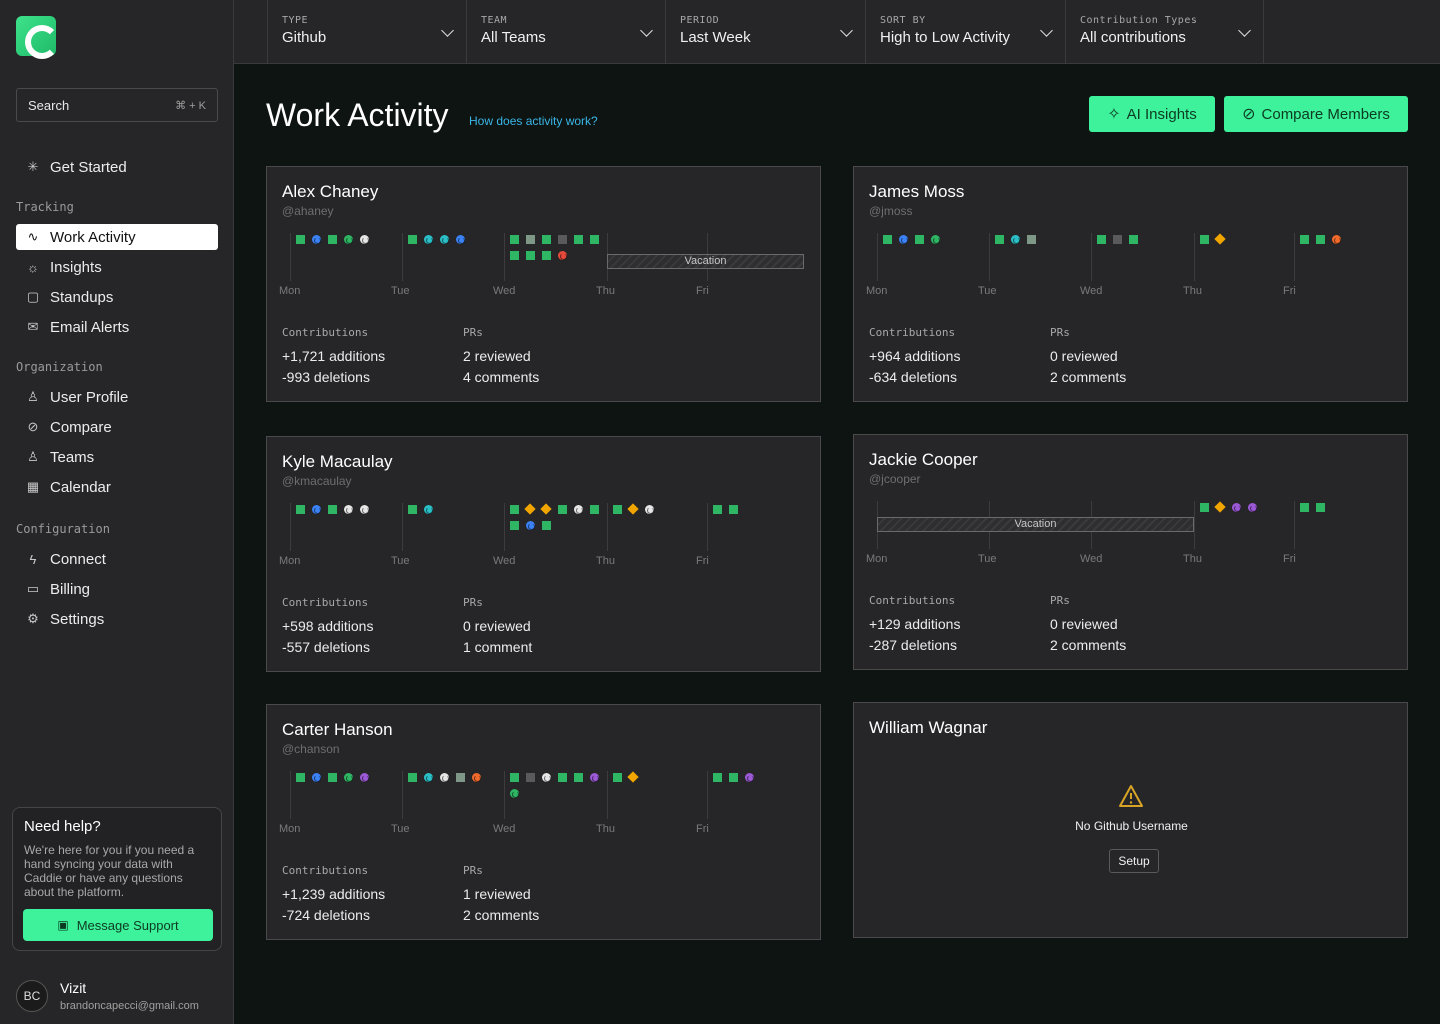 This screenshot has height=1024, width=1440. I want to click on orange-pr-icon, so click(476, 777).